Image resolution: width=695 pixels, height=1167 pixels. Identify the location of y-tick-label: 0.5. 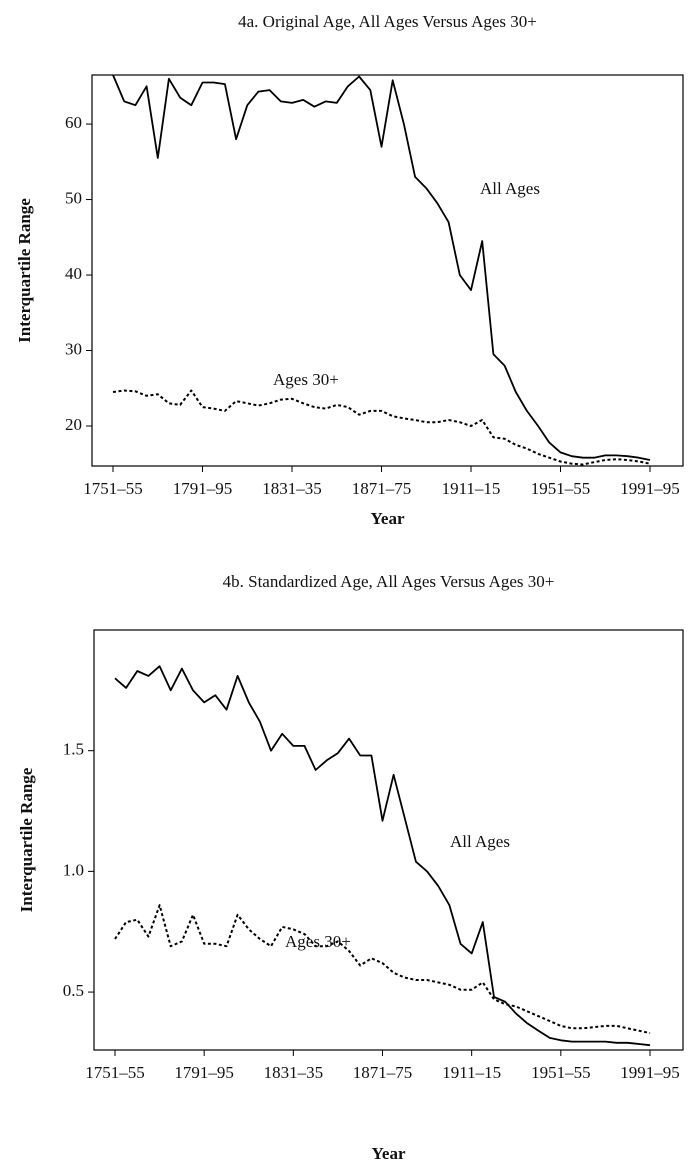
(73, 990).